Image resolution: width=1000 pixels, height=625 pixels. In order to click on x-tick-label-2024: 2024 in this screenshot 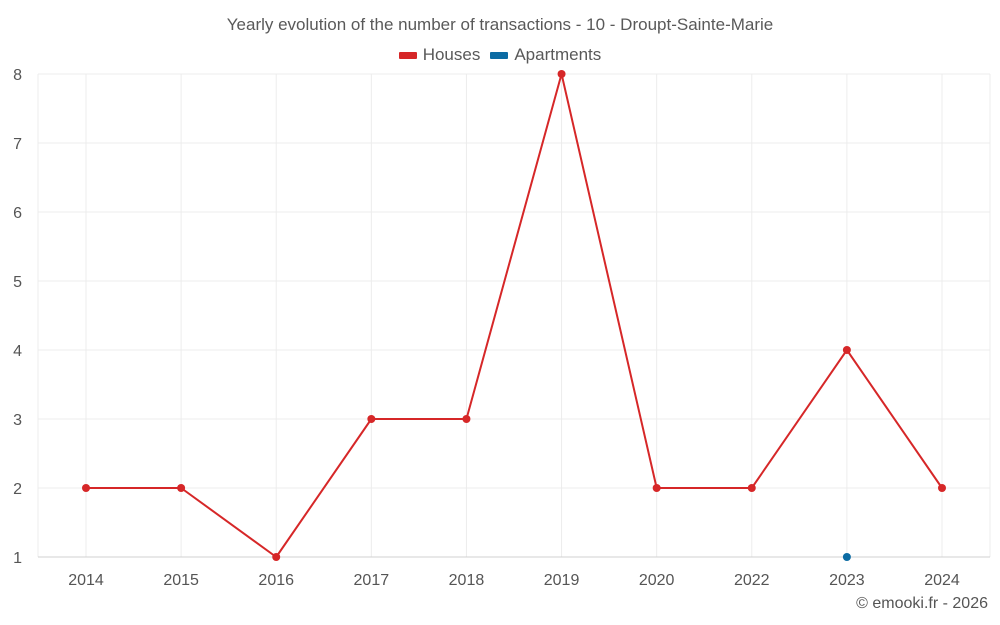, I will do `click(942, 580)`.